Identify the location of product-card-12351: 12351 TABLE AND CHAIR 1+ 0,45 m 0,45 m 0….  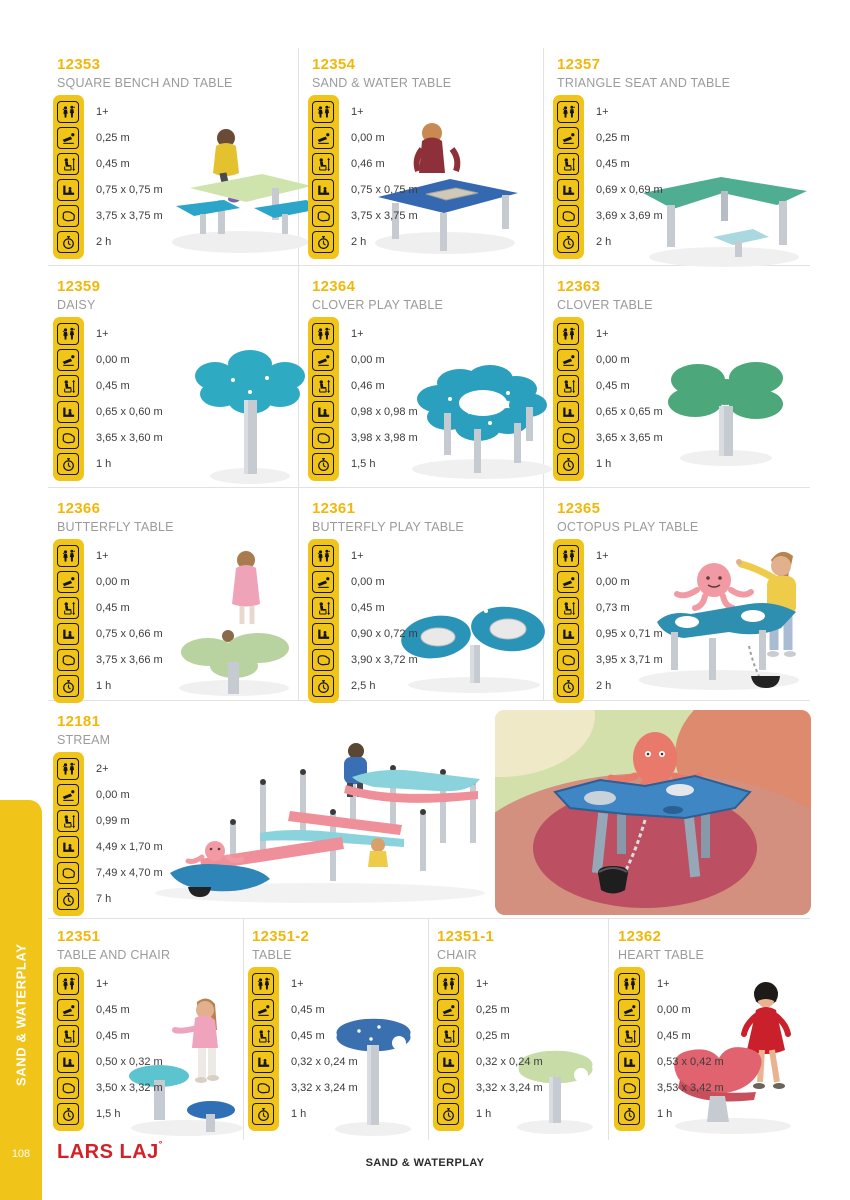
(148, 1032).